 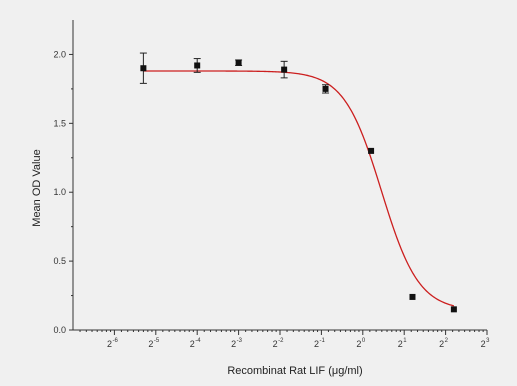 I want to click on x-tick-label: 2-2, so click(x=279, y=343).